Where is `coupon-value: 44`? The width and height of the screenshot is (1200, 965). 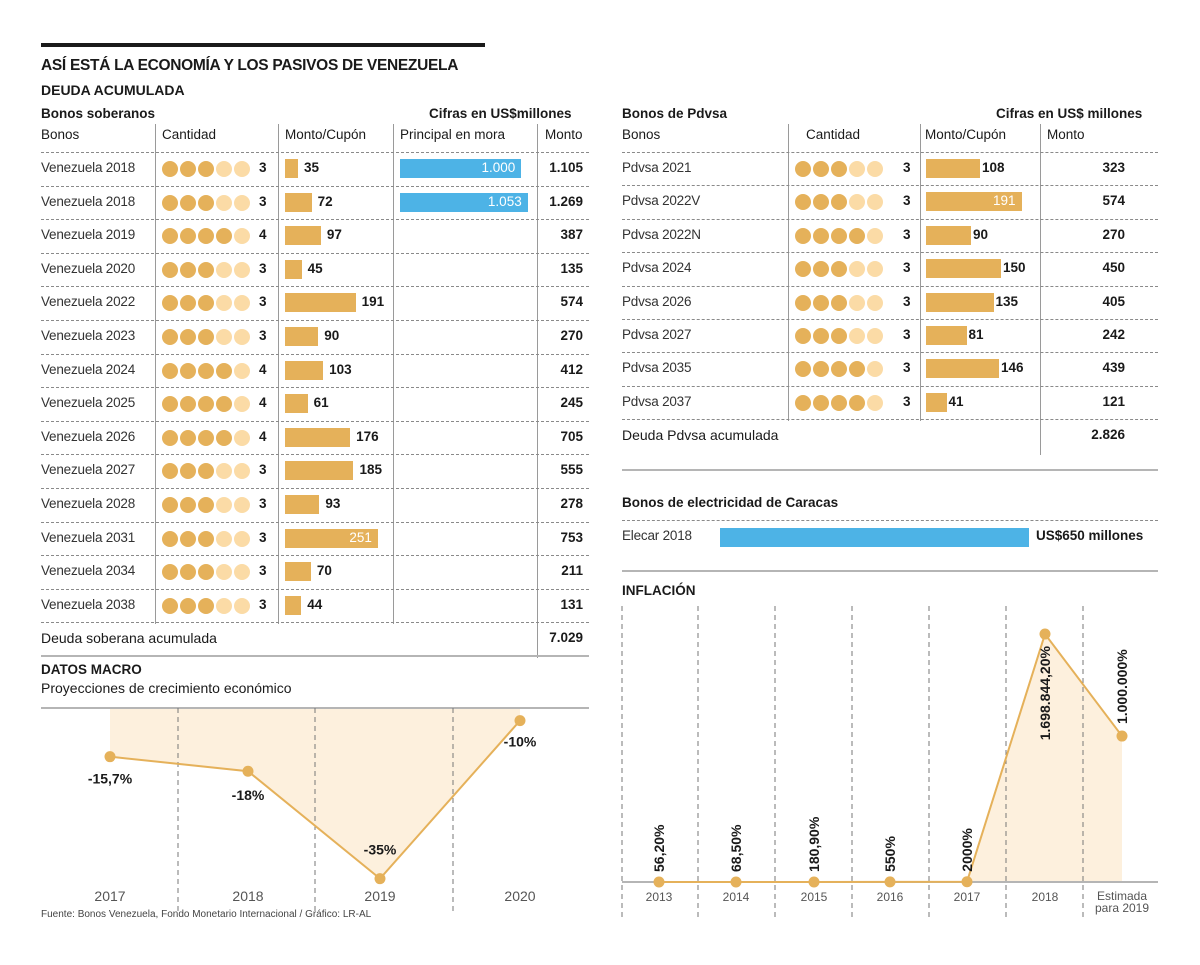
coupon-value: 44 is located at coordinates (315, 604).